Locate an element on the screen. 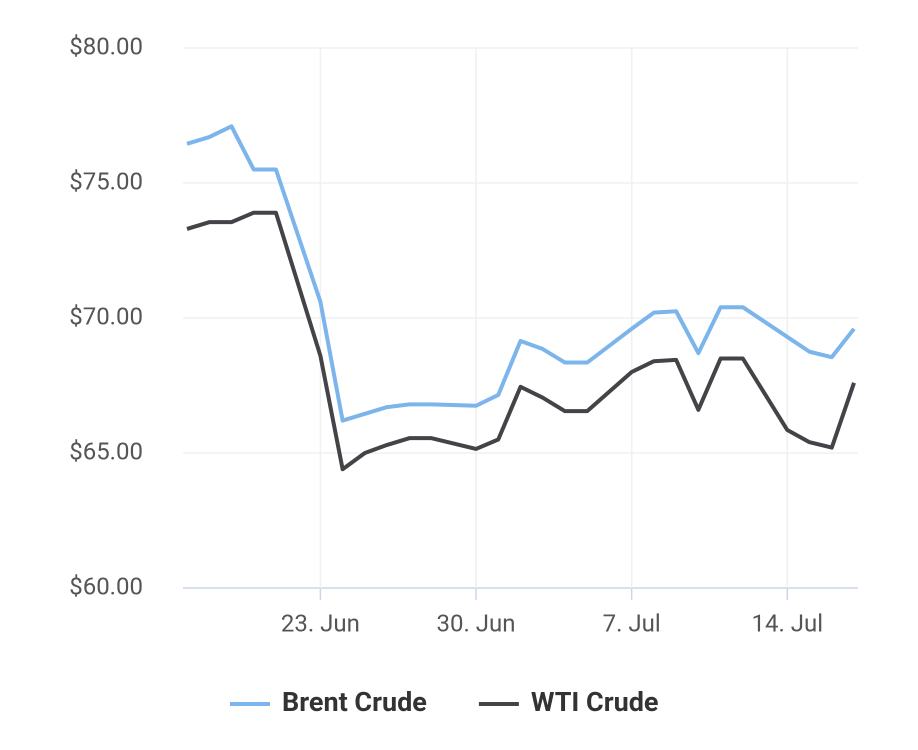 The height and width of the screenshot is (750, 918). y-tick-label: $80.00 is located at coordinates (106, 46).